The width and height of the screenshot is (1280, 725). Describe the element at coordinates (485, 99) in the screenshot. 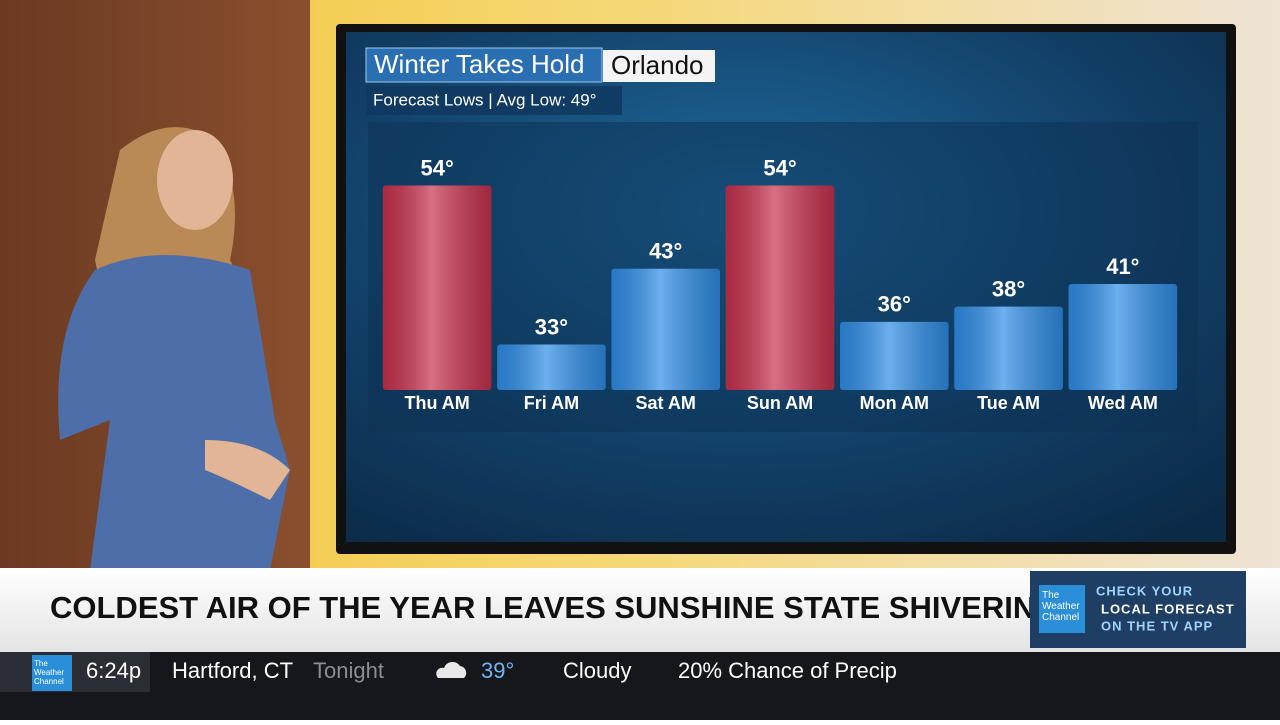

I see `chart-subtitle: Forecast Lows | Avg Low: 49°` at that location.